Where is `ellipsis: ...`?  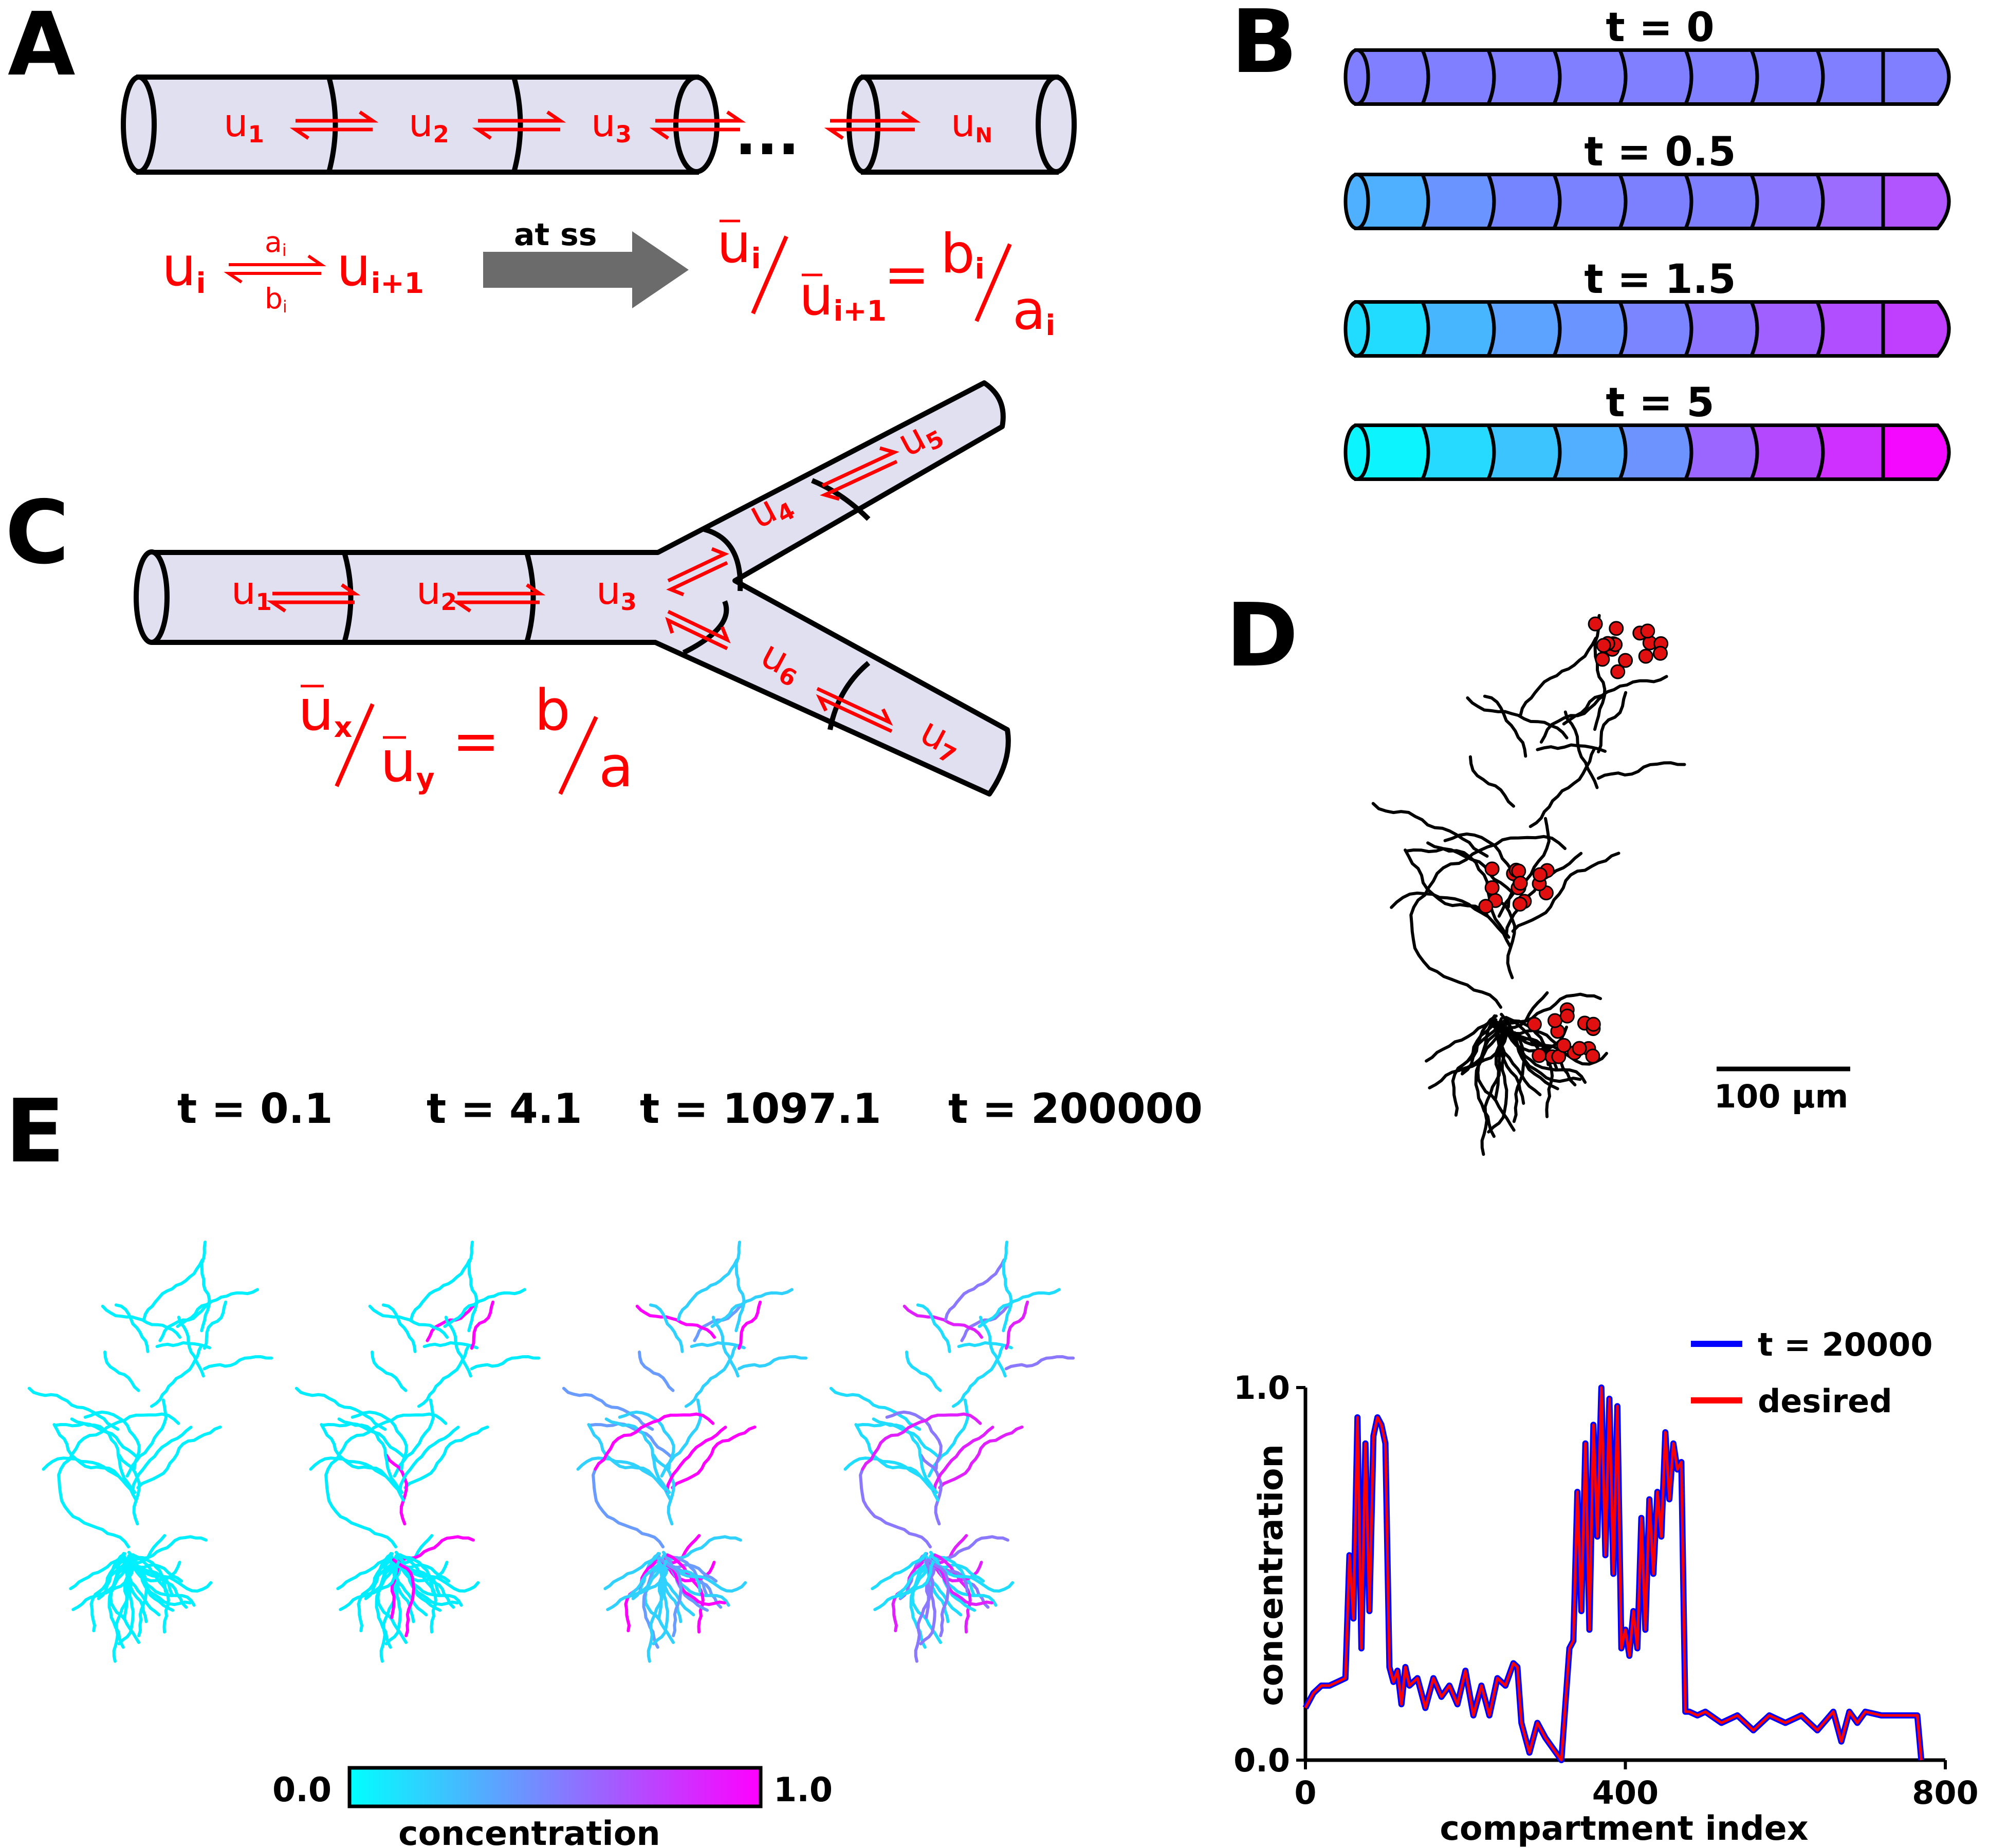 ellipsis: ... is located at coordinates (767, 135).